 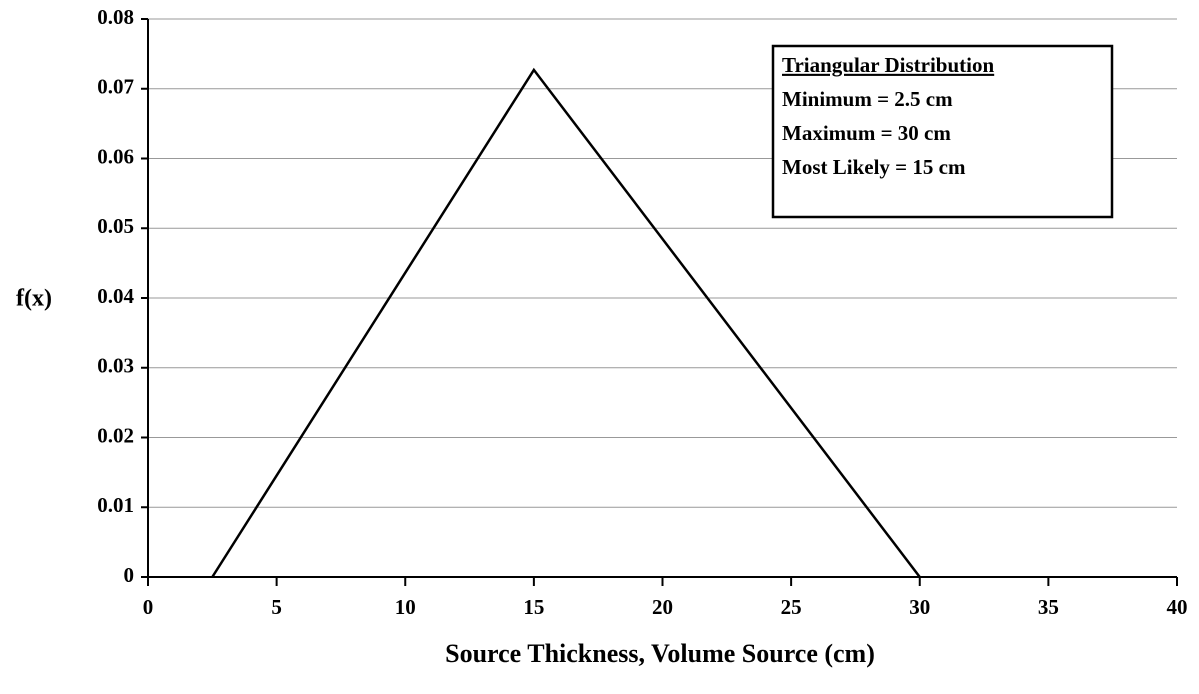 What do you see at coordinates (533, 607) in the screenshot?
I see `x-tick-label: 15` at bounding box center [533, 607].